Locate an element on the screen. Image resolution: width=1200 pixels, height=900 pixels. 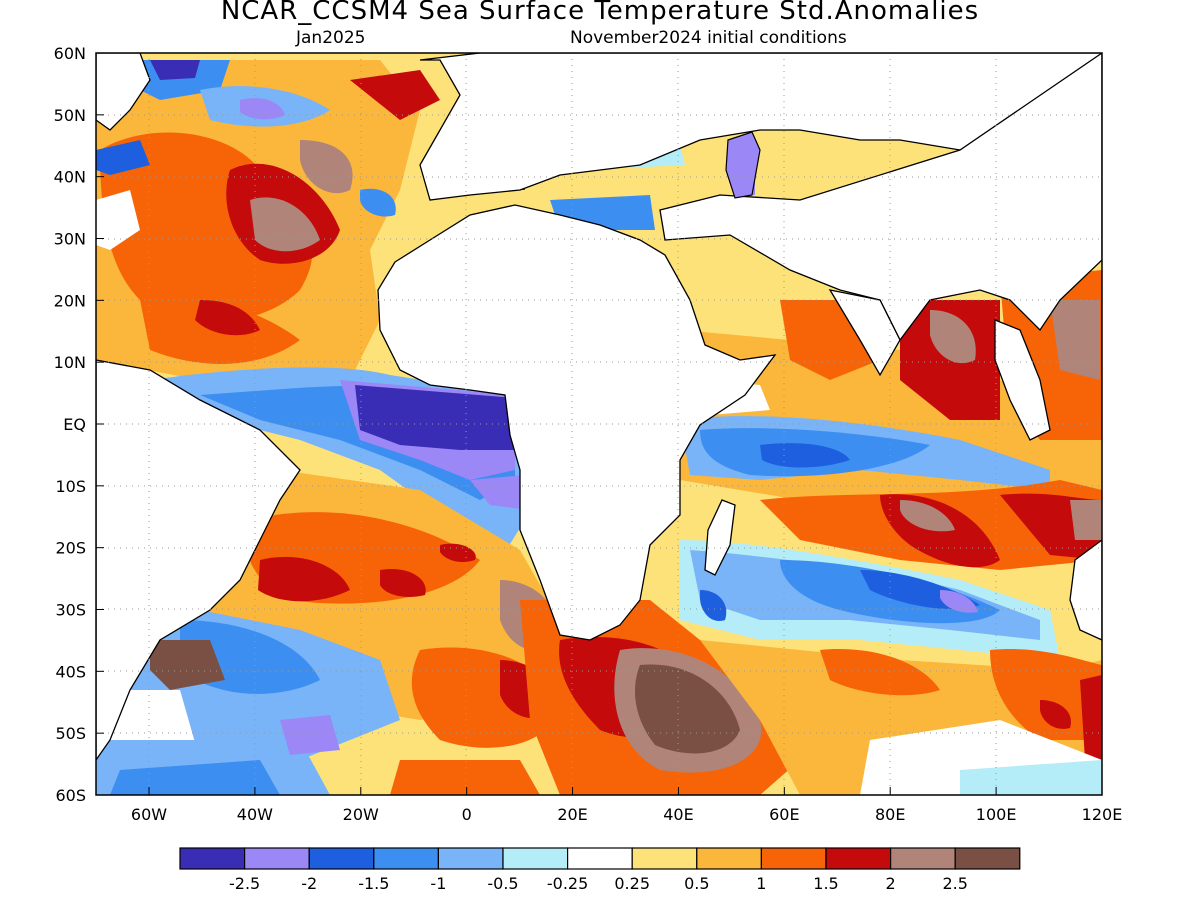
latitude-axis: 60N 50N 40N 30N 20N 10N EQ 10S 20S 30S 40S 50S 60S is located at coordinates (79, 424).